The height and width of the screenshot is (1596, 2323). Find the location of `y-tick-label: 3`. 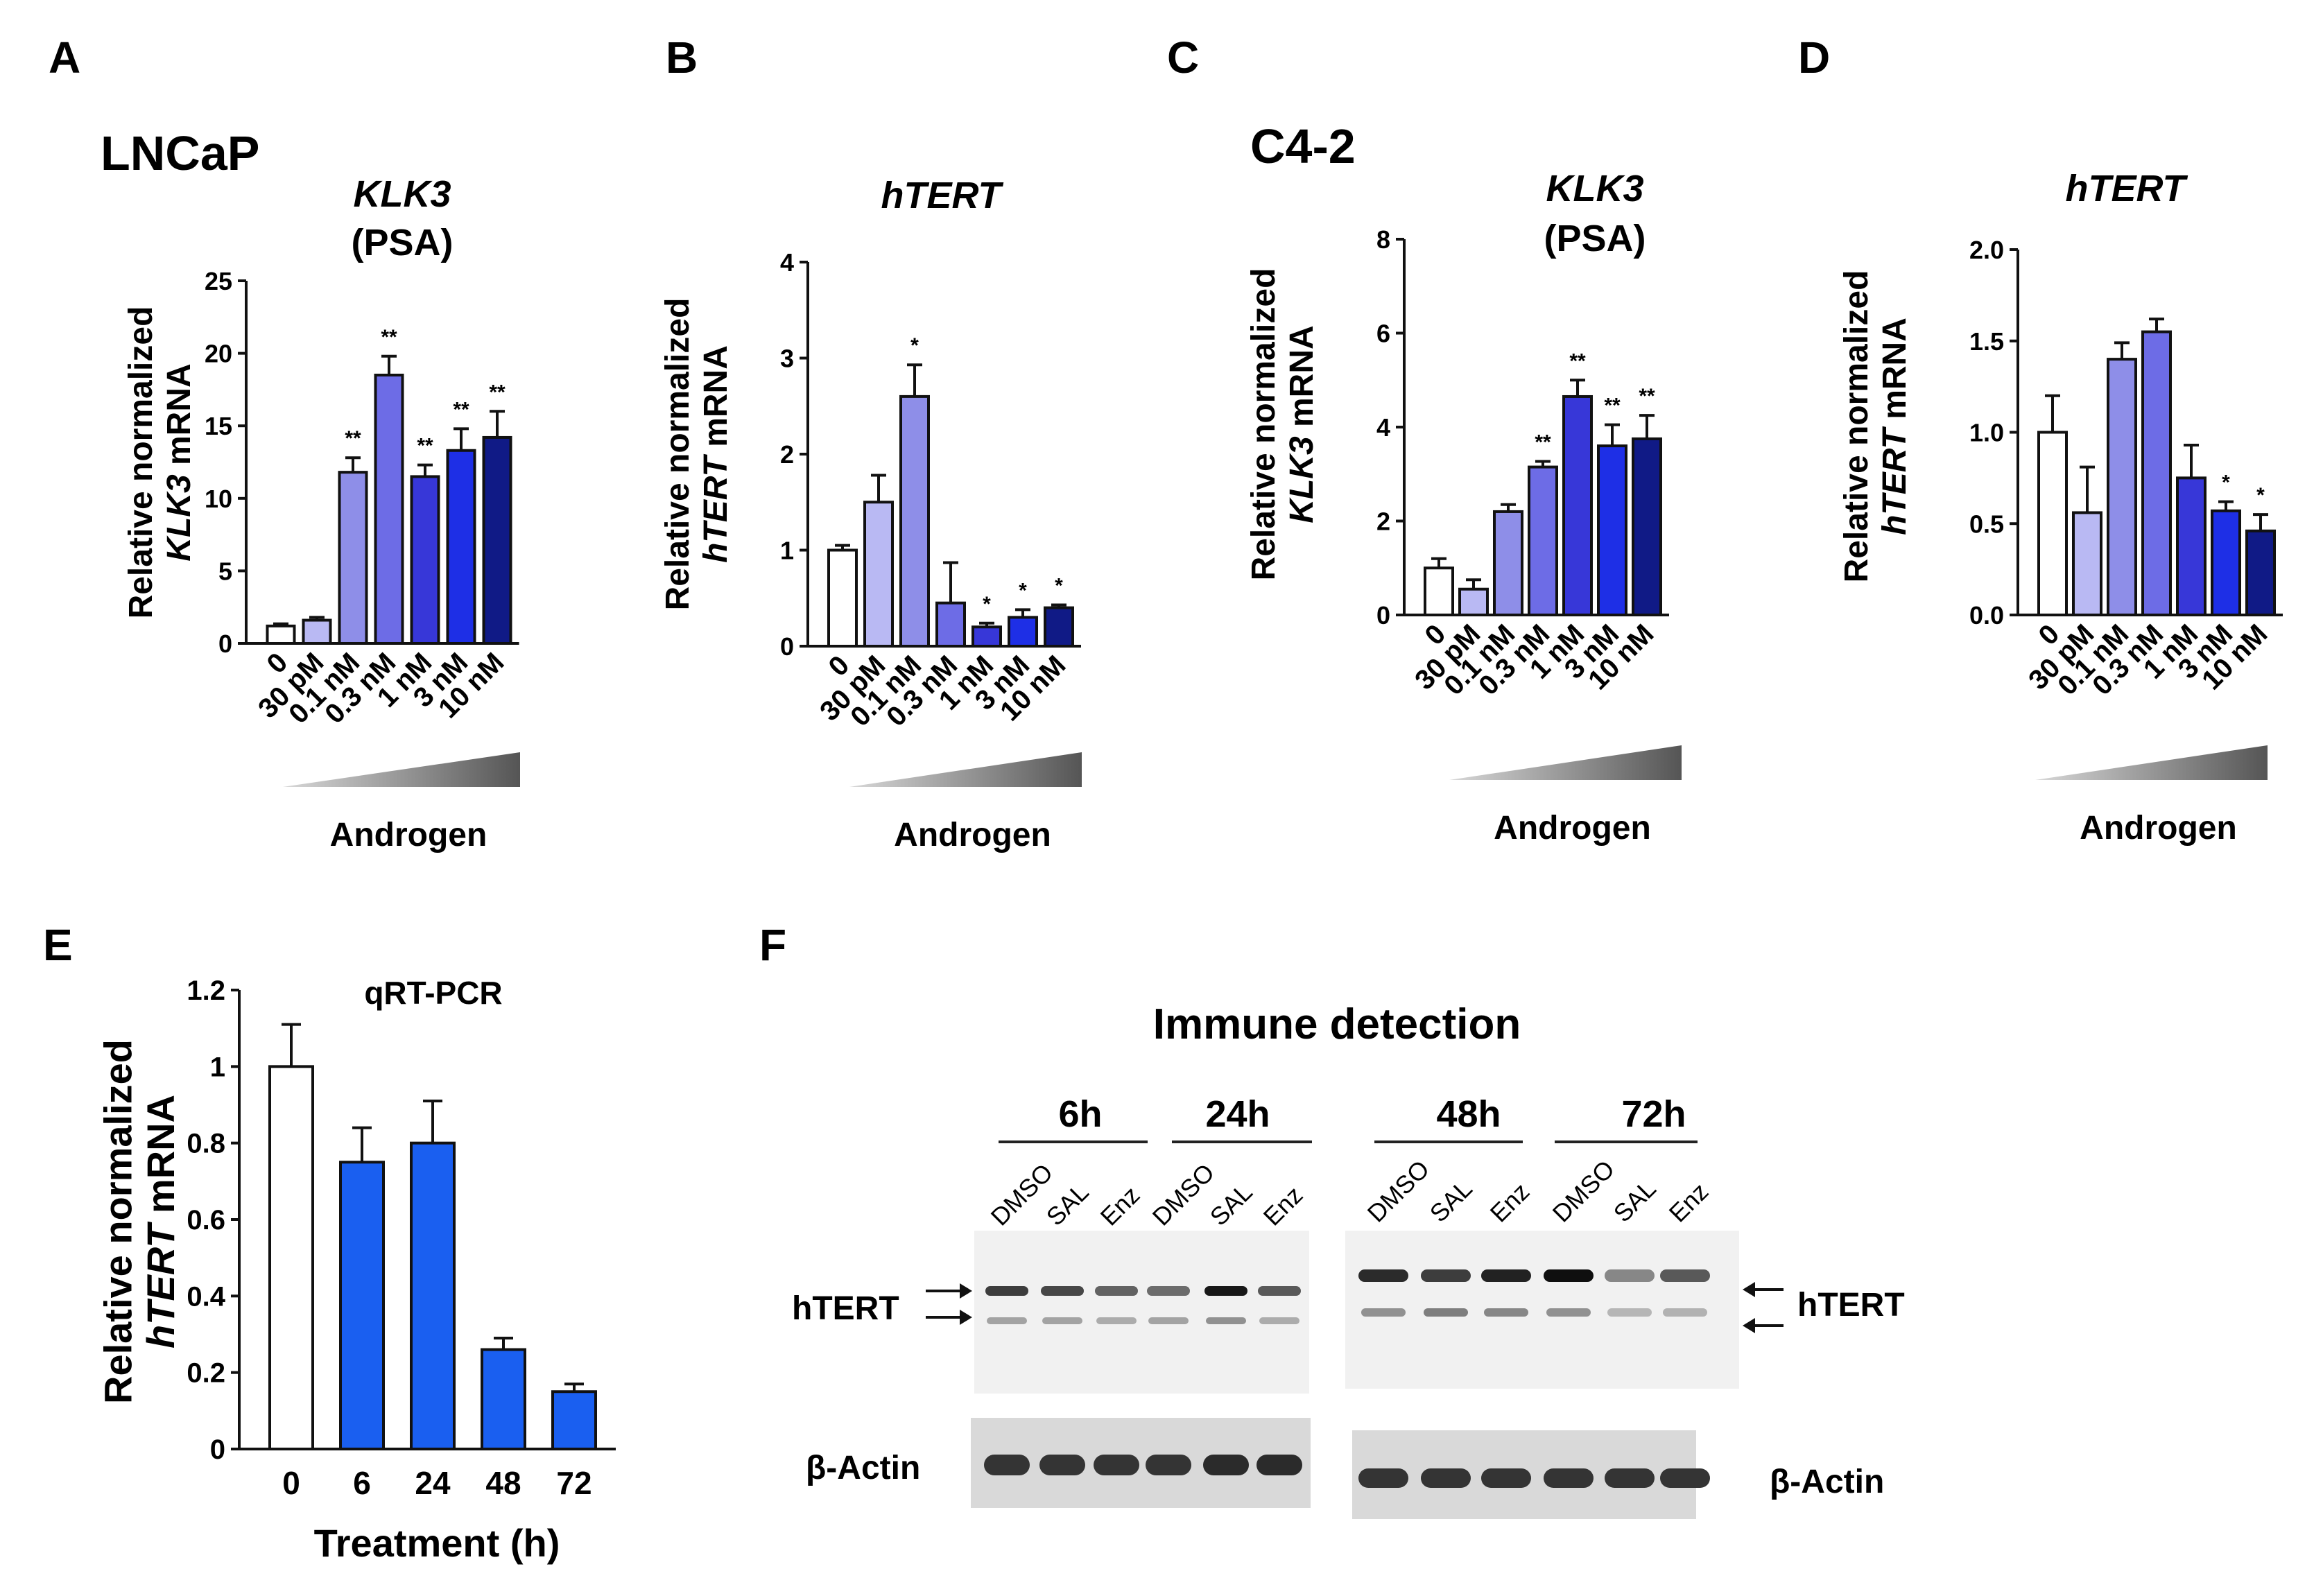

y-tick-label: 3 is located at coordinates (787, 359).